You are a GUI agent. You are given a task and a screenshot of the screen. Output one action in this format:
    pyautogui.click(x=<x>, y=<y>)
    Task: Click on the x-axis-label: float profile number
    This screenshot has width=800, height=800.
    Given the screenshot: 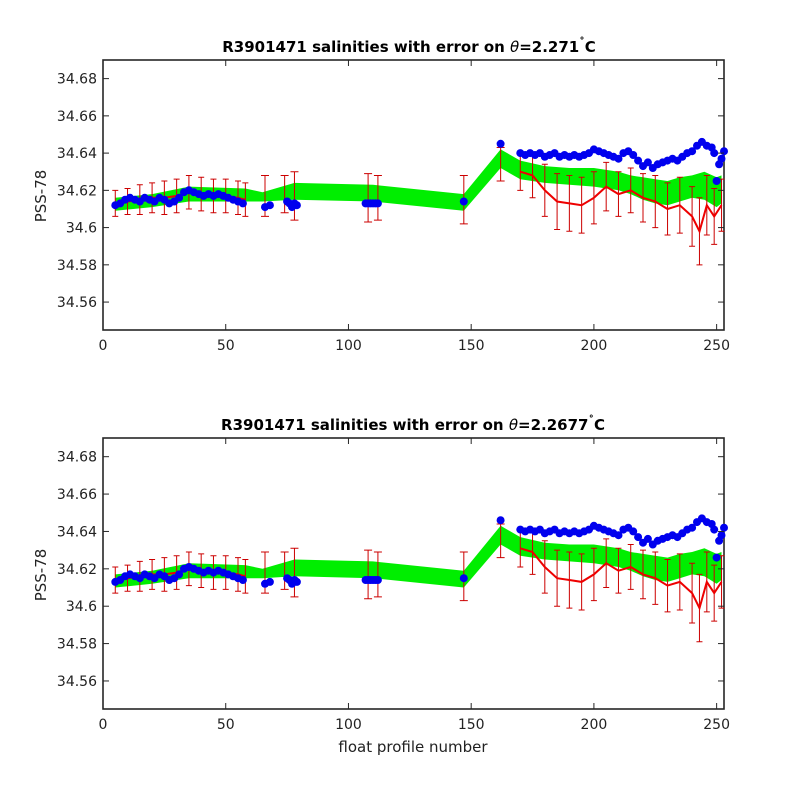 What is the action you would take?
    pyautogui.click(x=413, y=747)
    